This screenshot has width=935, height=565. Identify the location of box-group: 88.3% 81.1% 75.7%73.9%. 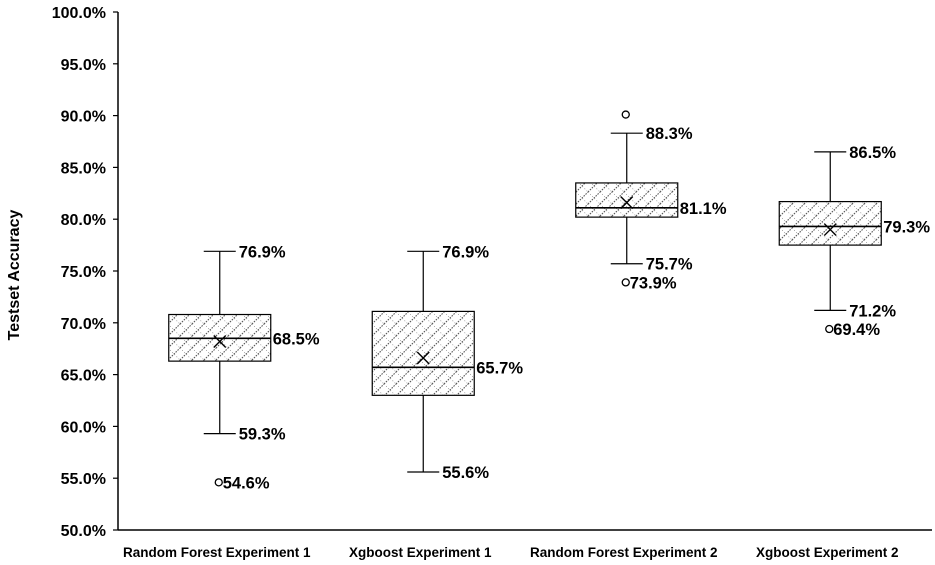
(651, 201).